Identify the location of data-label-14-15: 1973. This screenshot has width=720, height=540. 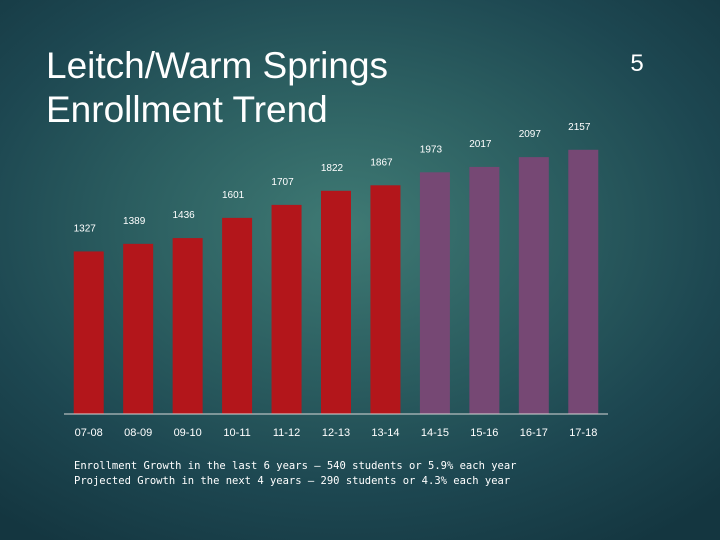
(431, 149).